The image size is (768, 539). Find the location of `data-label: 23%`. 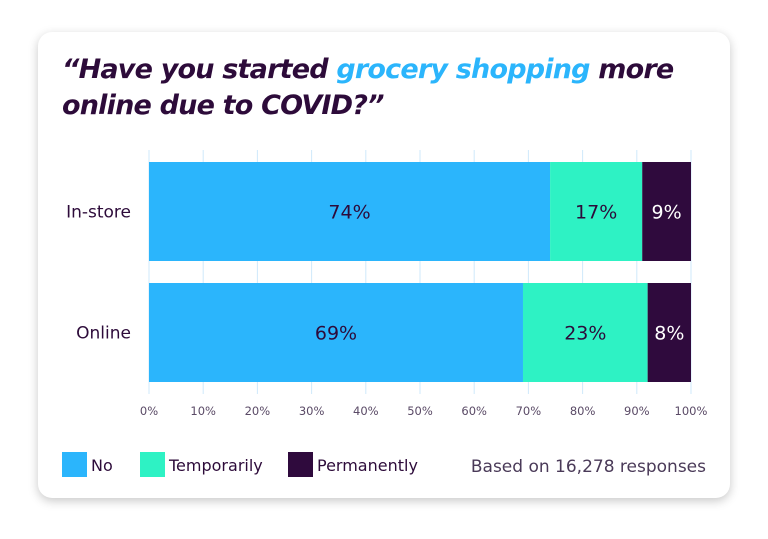

data-label: 23% is located at coordinates (585, 334).